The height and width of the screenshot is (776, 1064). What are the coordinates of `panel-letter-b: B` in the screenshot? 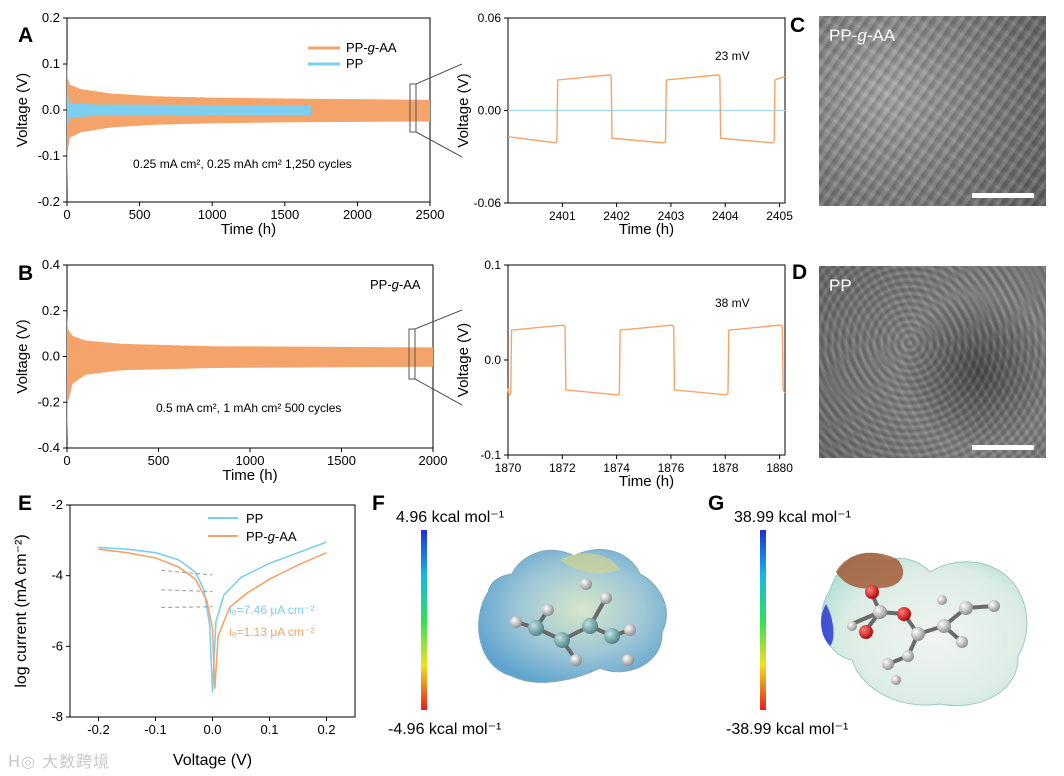 It's located at (25, 273).